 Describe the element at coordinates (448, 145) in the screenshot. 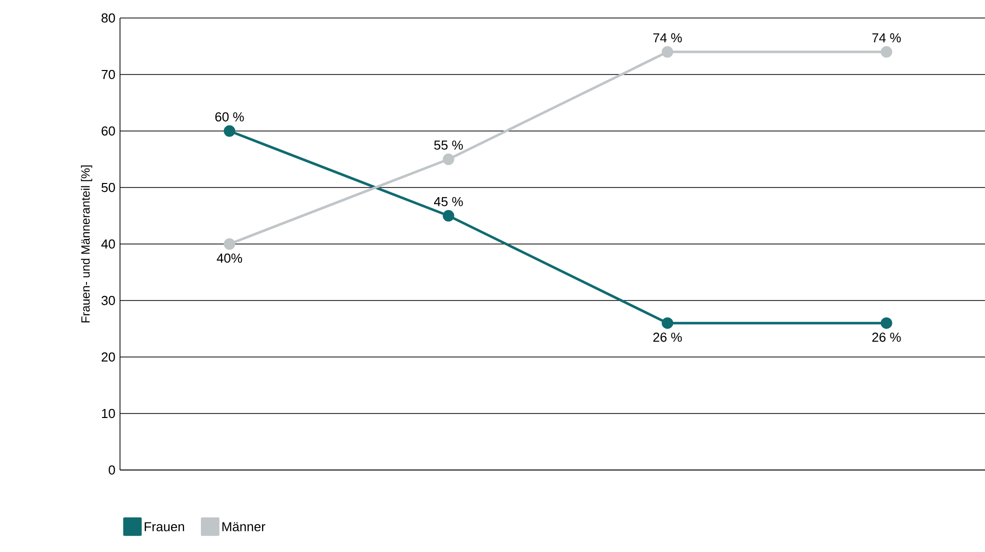

I see `data-label: 55 %` at that location.